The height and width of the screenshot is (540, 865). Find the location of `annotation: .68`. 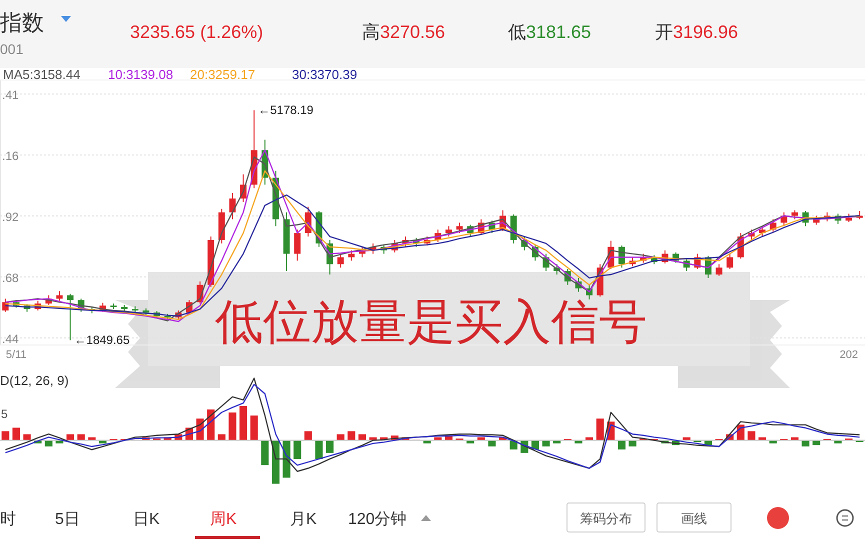

annotation: .68 is located at coordinates (11, 277).